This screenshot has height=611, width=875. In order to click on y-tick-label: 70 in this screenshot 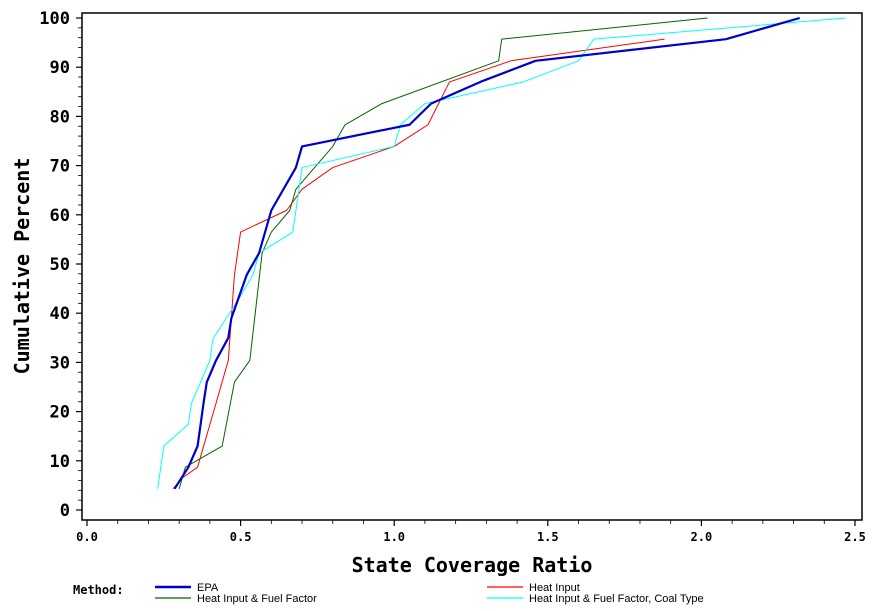, I will do `click(60, 167)`.